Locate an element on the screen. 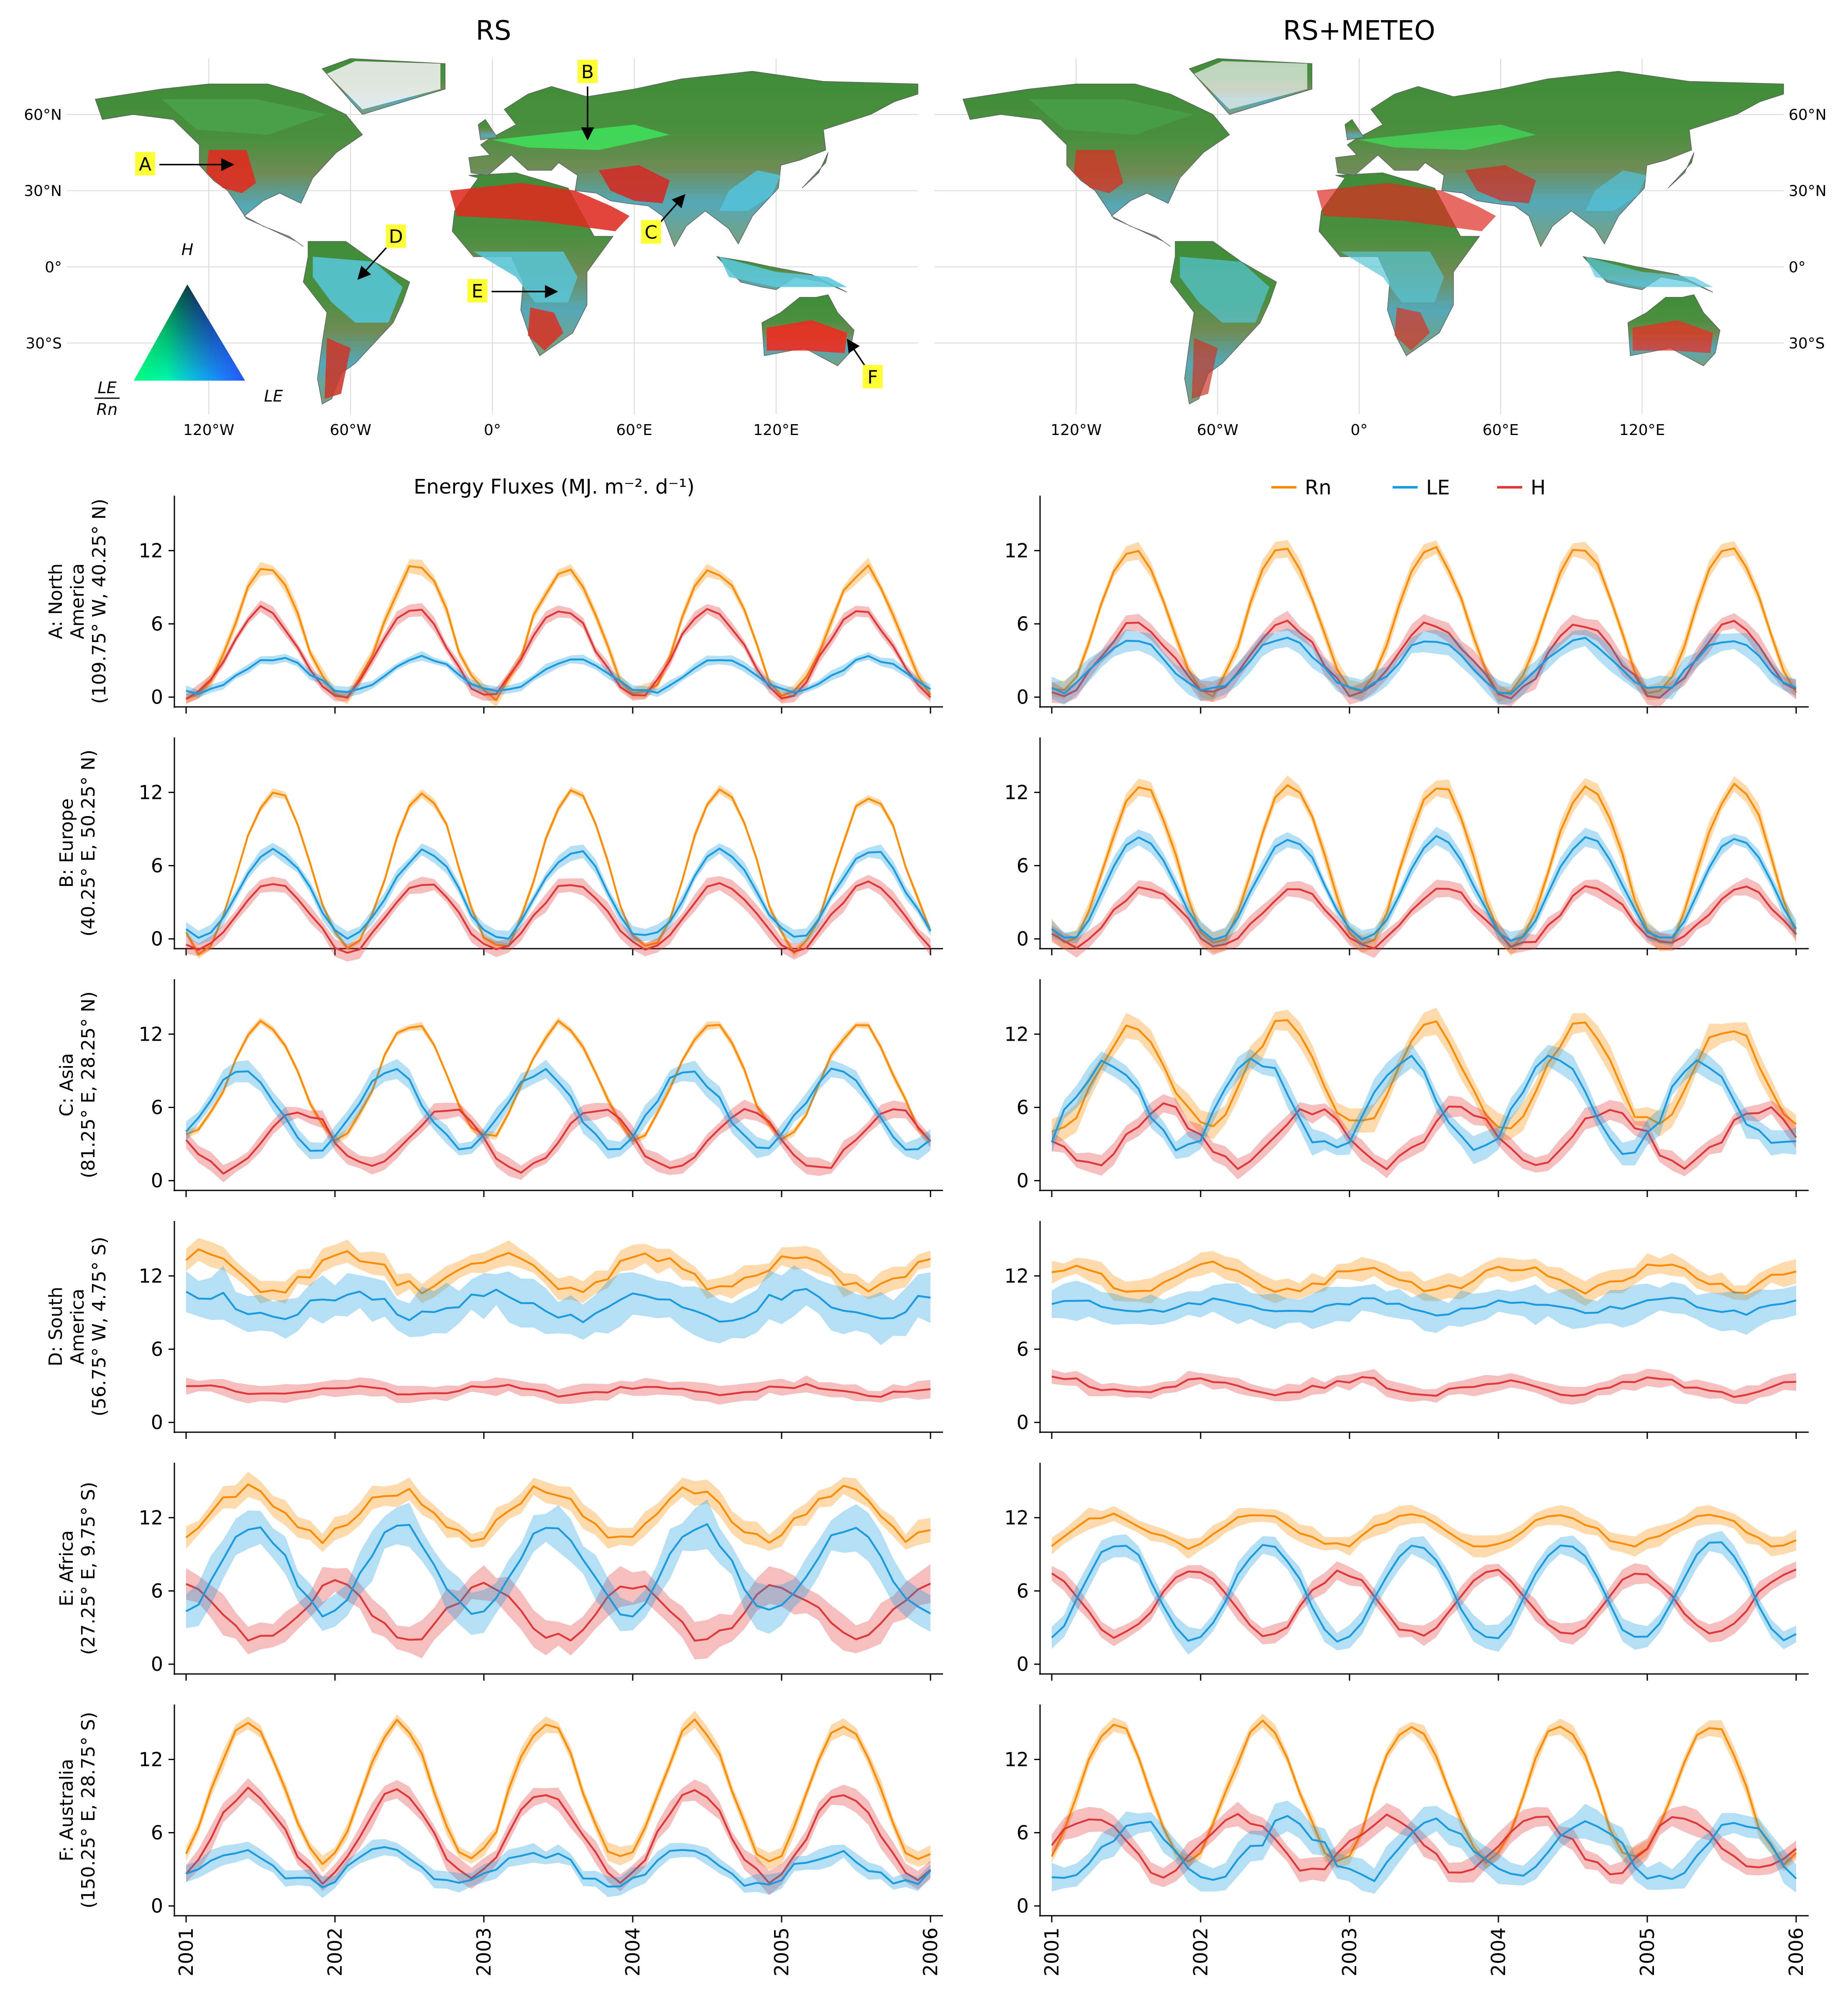  flux-units-label: Energy Fluxes (MJ. m⁻². d⁻¹) is located at coordinates (554, 487).